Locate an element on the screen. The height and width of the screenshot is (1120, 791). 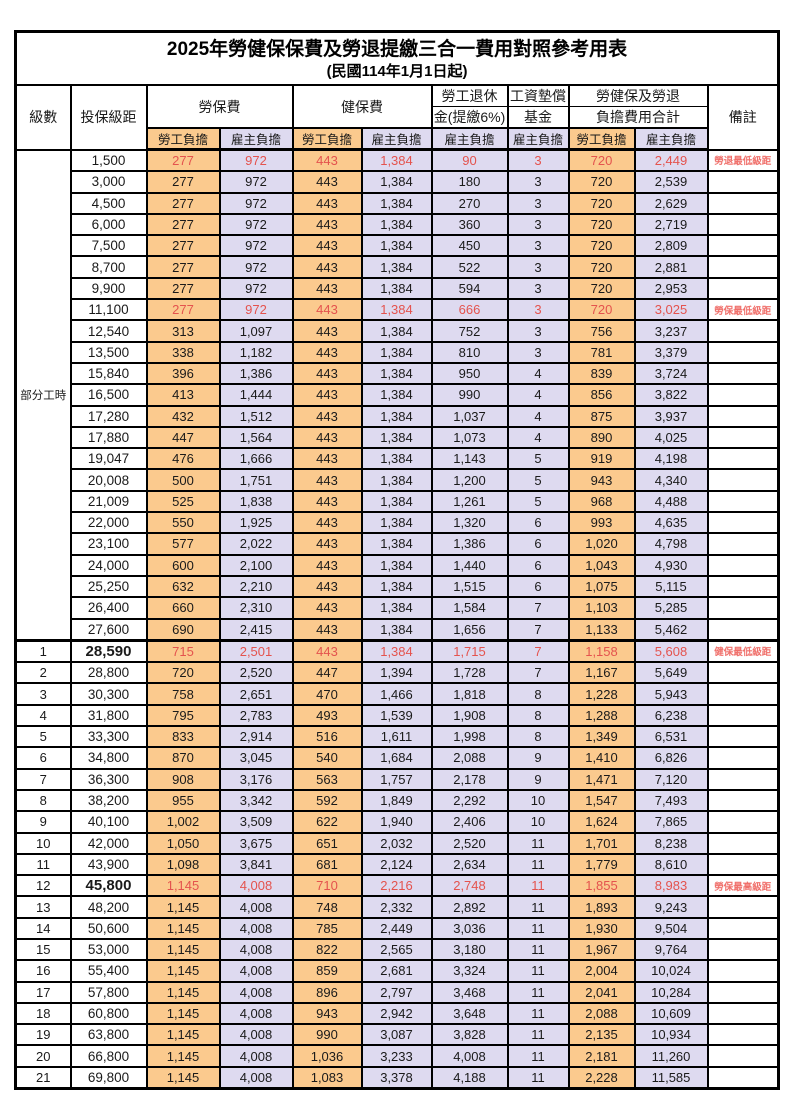
value-cell: 1,466 is located at coordinates (396, 694).